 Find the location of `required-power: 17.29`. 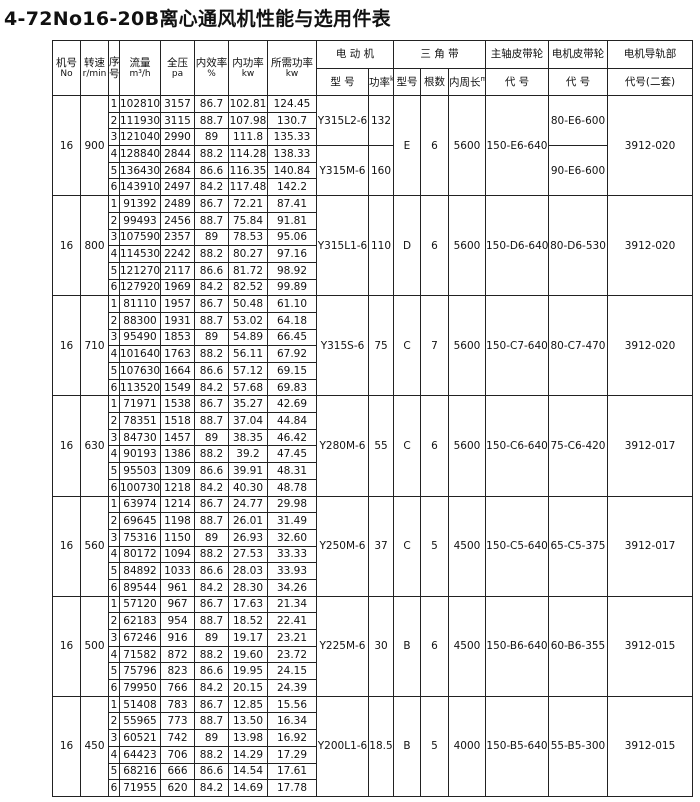

required-power: 17.29 is located at coordinates (292, 754).